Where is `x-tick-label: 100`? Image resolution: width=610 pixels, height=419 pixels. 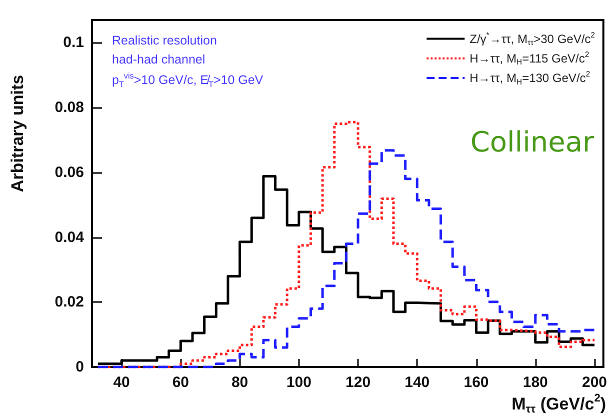 x-tick-label: 100 is located at coordinates (299, 382).